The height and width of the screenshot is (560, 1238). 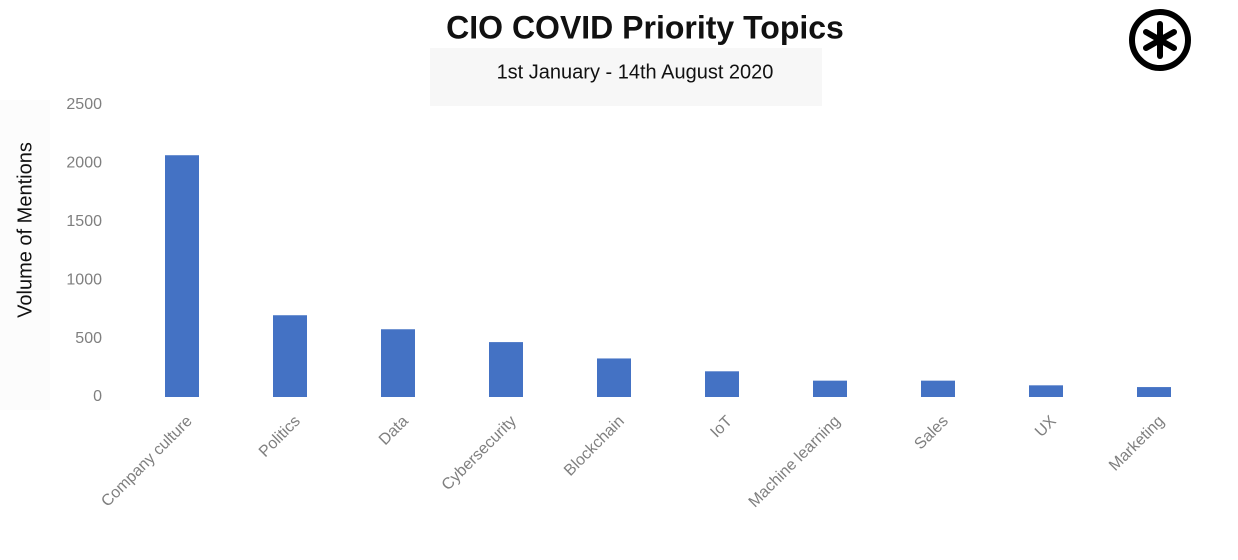 I want to click on y-tick-label: 2500, so click(x=84, y=104).